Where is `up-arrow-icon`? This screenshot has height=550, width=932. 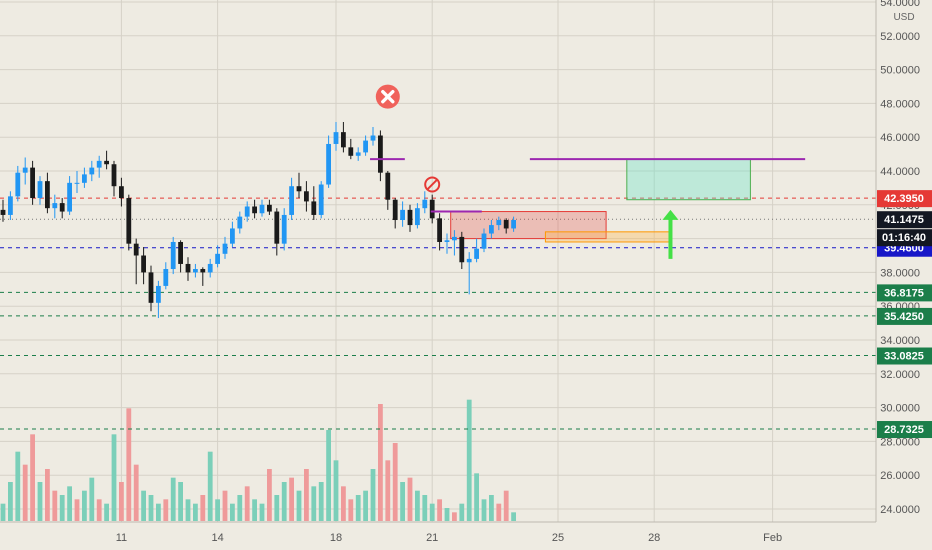 up-arrow-icon is located at coordinates (670, 214).